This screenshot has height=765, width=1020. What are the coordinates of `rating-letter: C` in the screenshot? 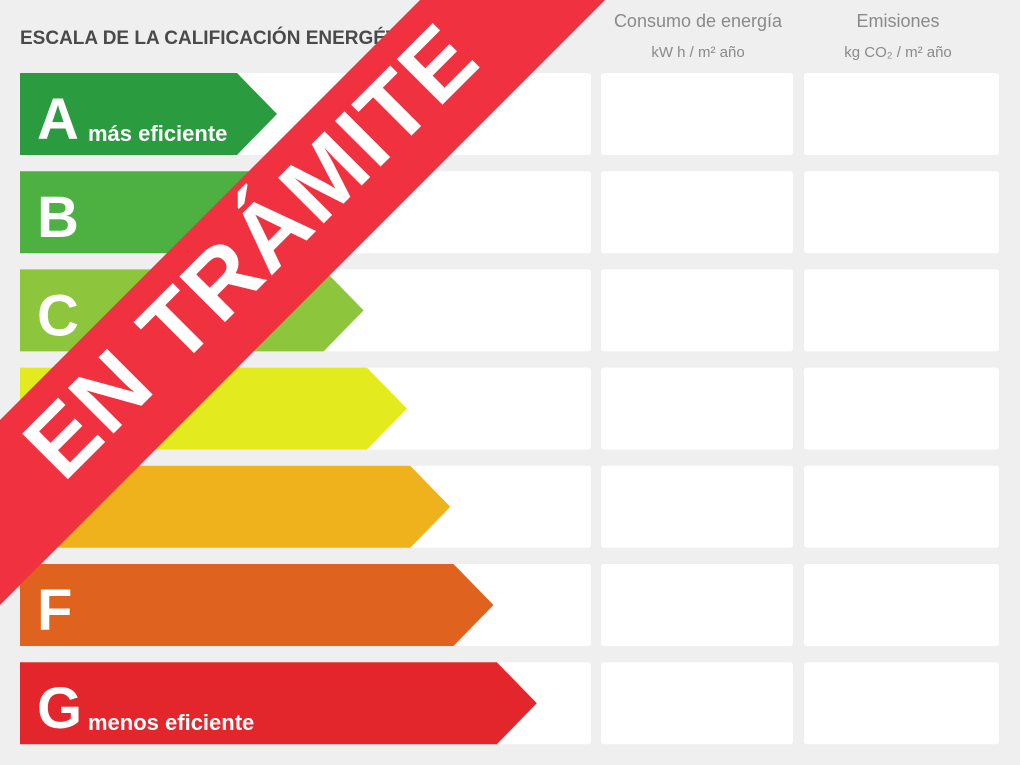 It's located at (58, 315).